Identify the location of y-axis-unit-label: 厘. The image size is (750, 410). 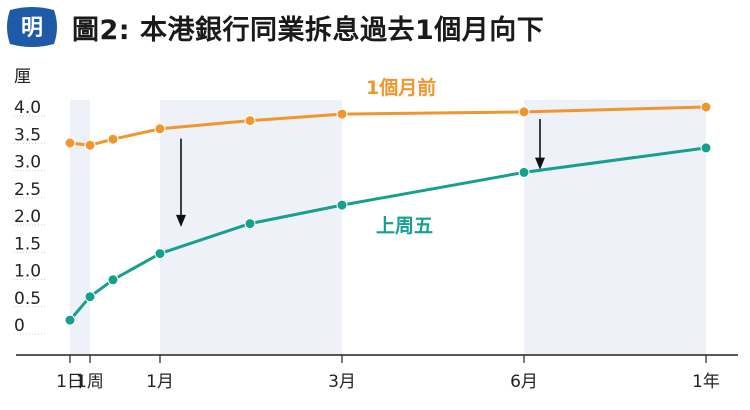
(22, 77).